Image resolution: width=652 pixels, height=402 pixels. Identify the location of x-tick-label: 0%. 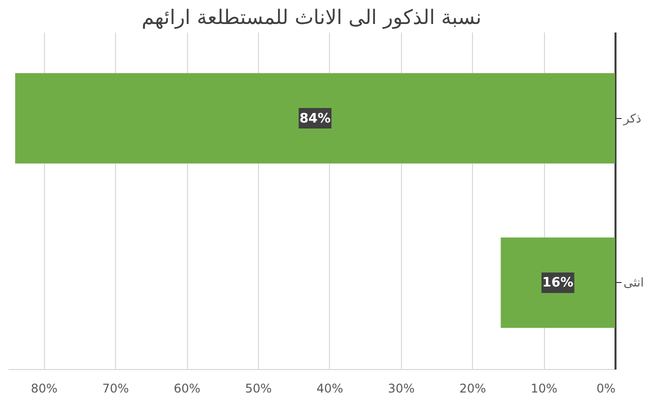
(606, 389).